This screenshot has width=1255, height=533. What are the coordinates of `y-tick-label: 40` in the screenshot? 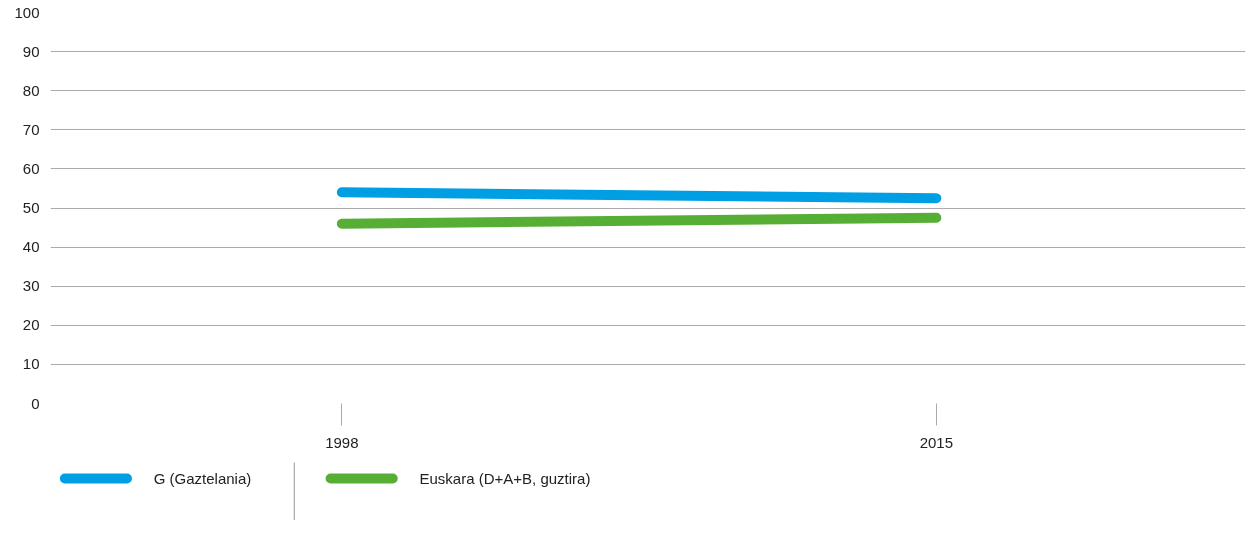 It's located at (31, 247).